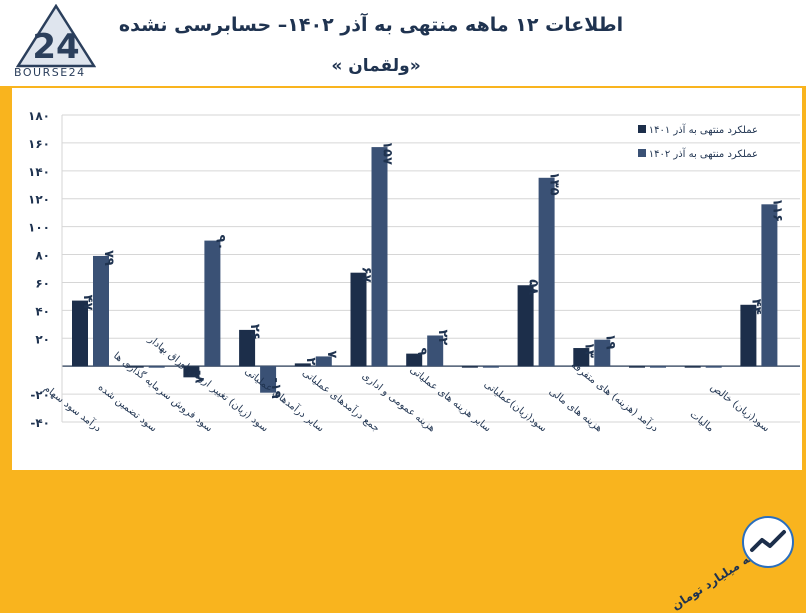 This screenshot has height=613, width=806. I want to click on logo-mark: 24, so click(55, 47).